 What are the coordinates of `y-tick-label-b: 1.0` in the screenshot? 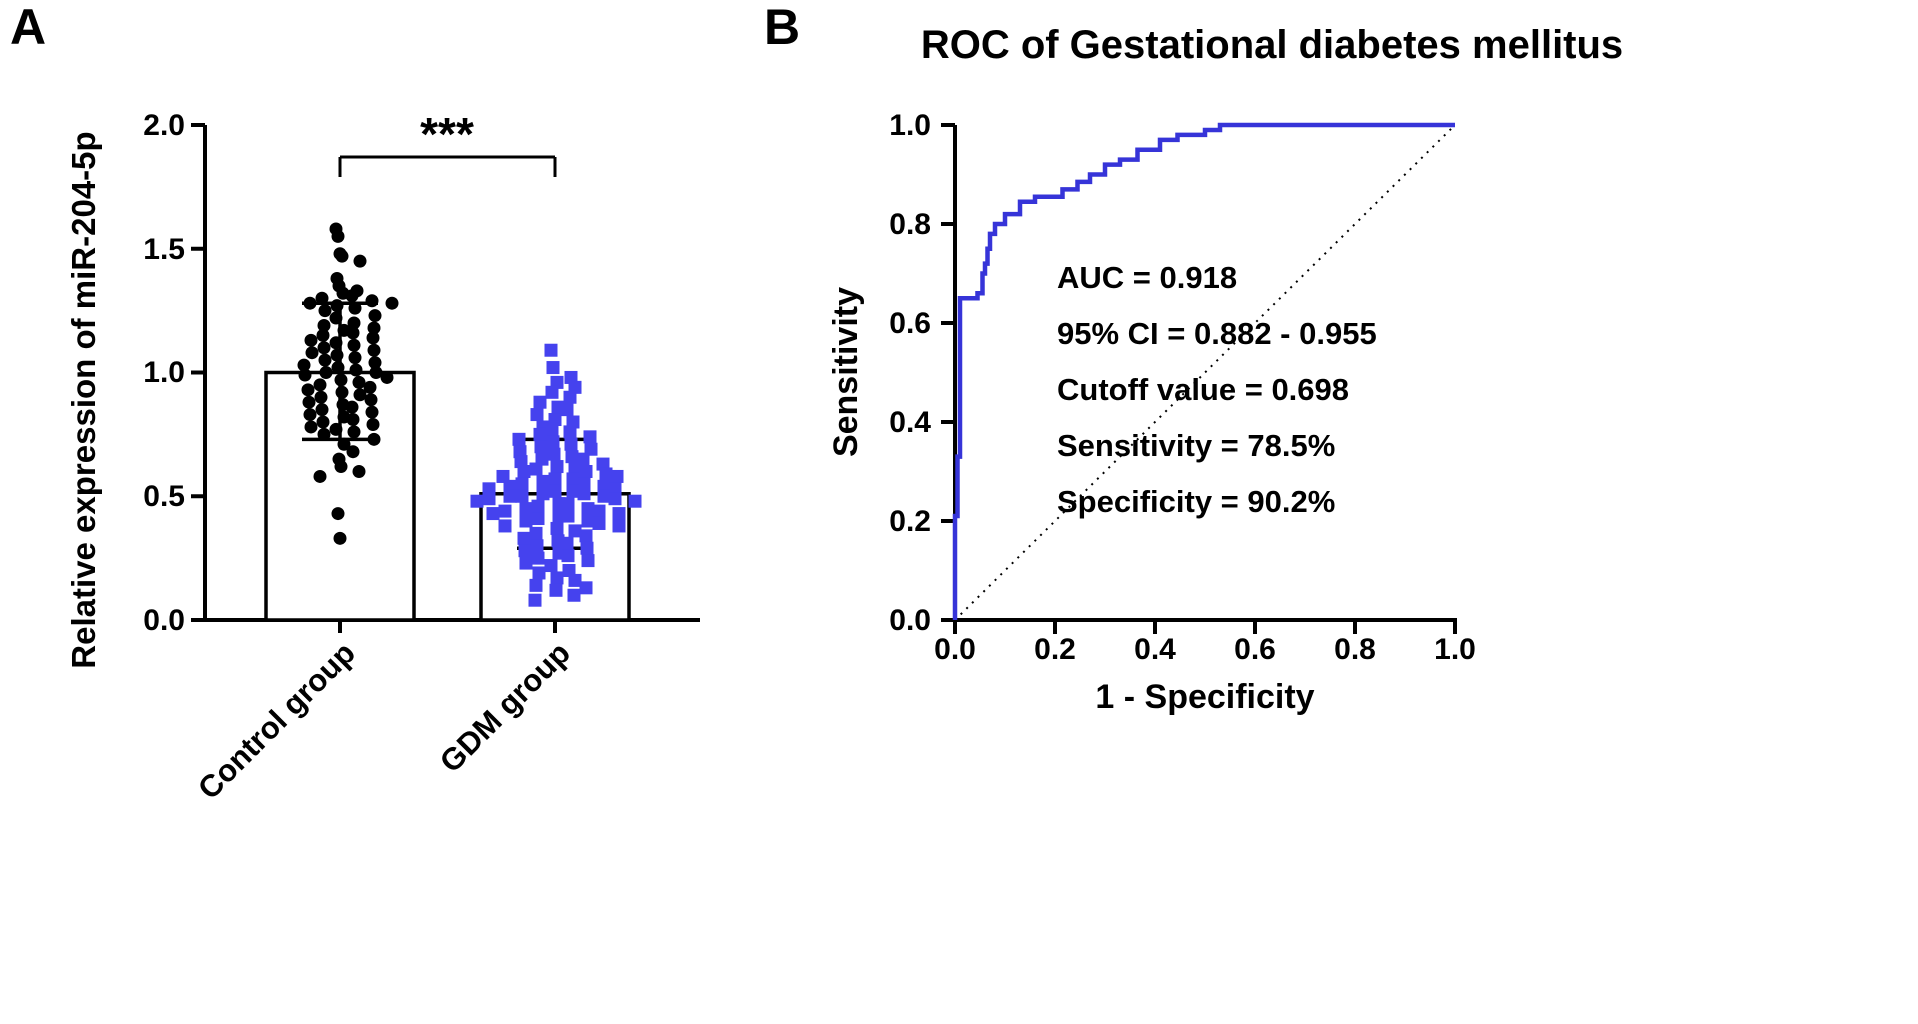 It's located at (910, 125).